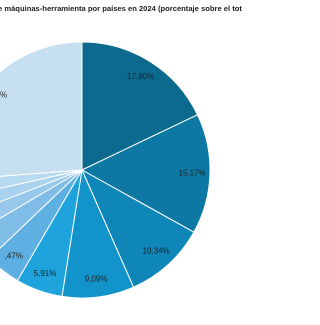 The image size is (320, 325). I want to click on data-label: ,47%, so click(14, 255).